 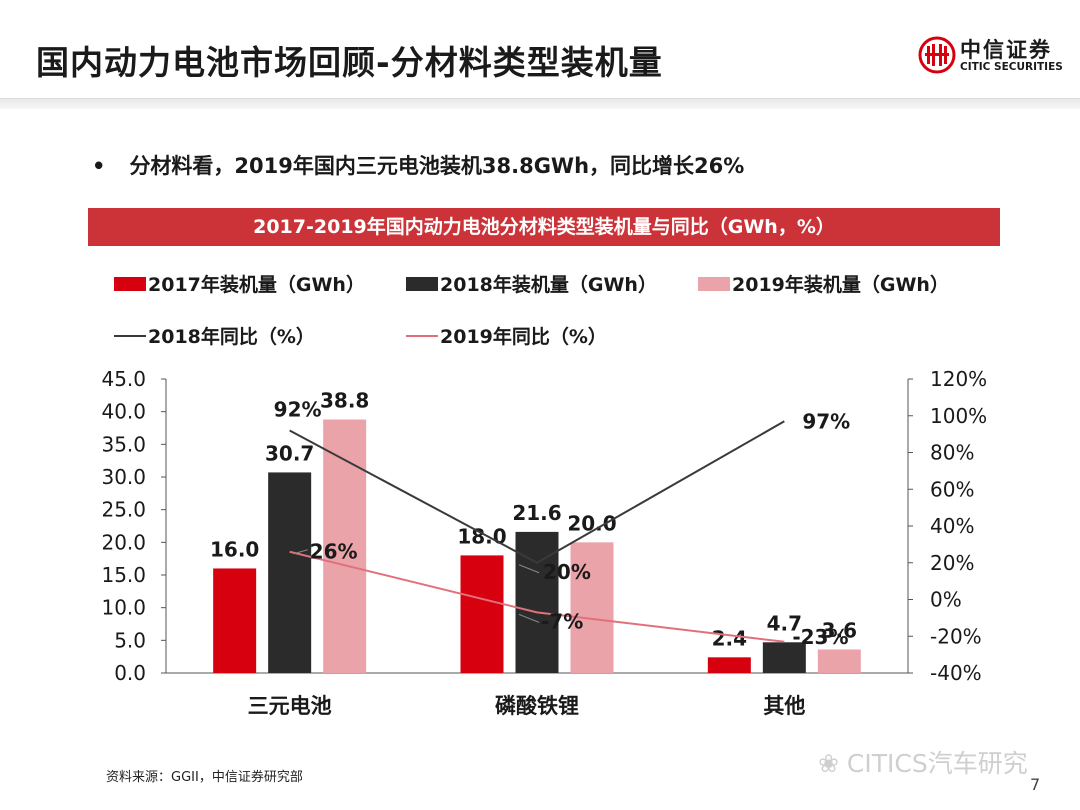 I want to click on y-right-tick-label: 20%, so click(x=952, y=563).